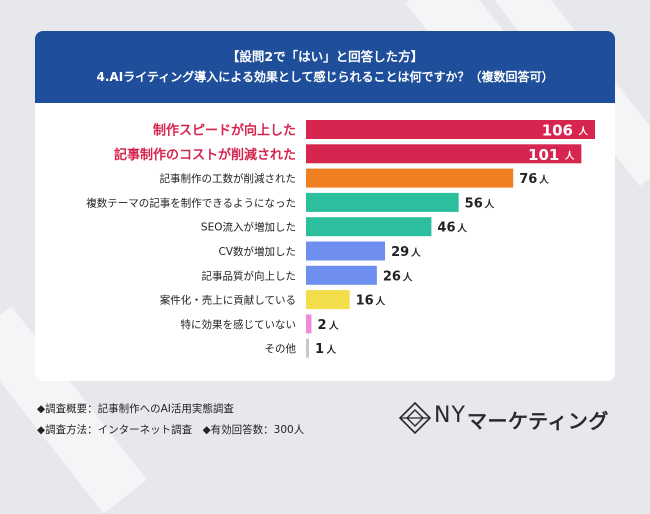  I want to click on value-label-1: 101, so click(543, 155).